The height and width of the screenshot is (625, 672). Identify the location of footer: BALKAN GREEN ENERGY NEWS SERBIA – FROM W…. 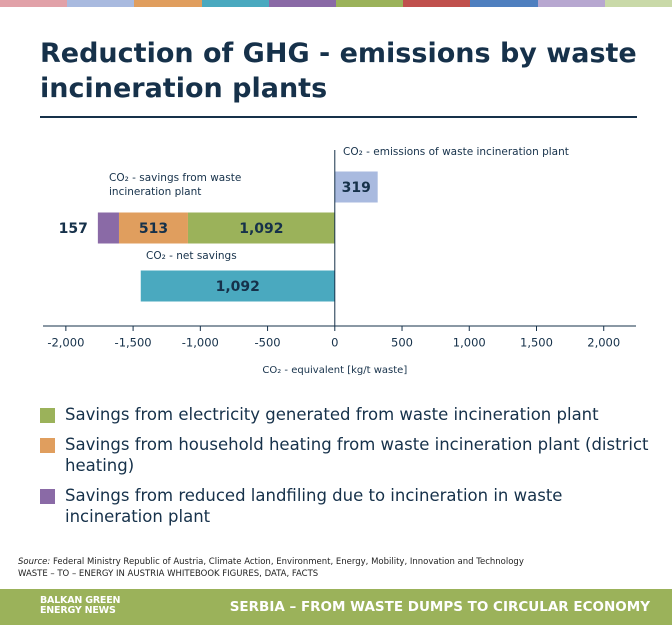
(336, 607).